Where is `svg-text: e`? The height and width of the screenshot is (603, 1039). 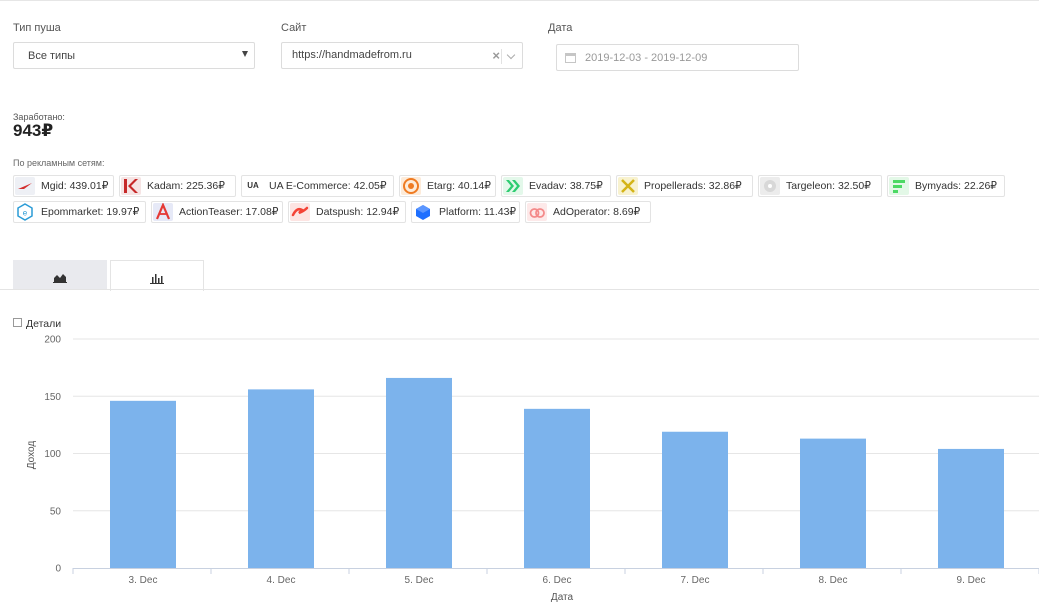 svg-text: e is located at coordinates (25, 213).